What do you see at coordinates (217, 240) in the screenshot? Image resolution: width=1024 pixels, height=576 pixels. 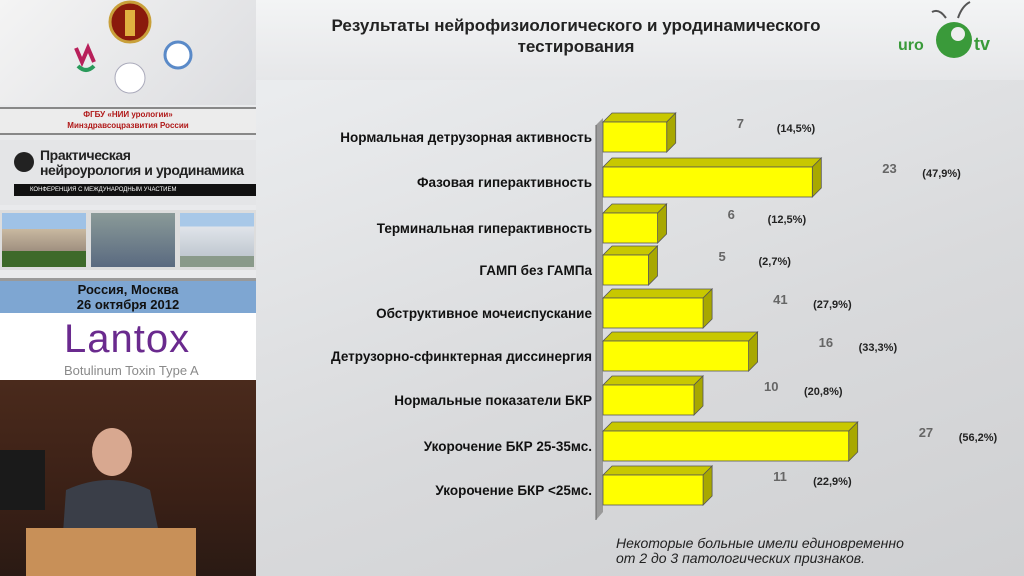 I see `clinic-building-photo` at bounding box center [217, 240].